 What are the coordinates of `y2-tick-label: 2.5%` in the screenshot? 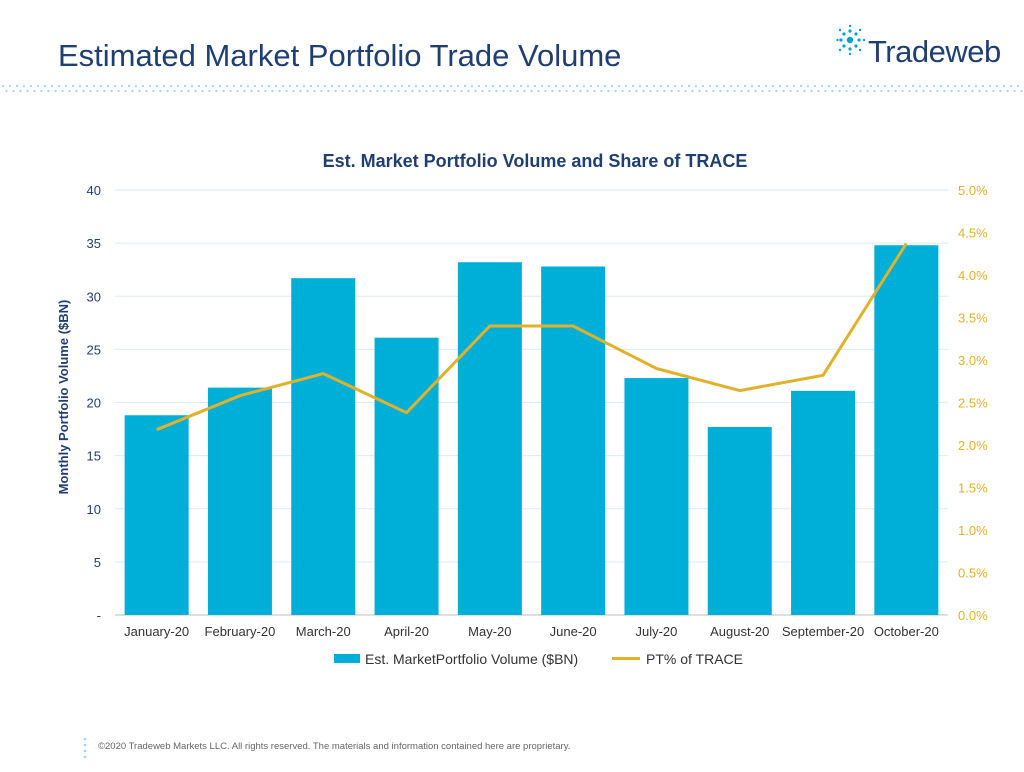 It's located at (973, 403).